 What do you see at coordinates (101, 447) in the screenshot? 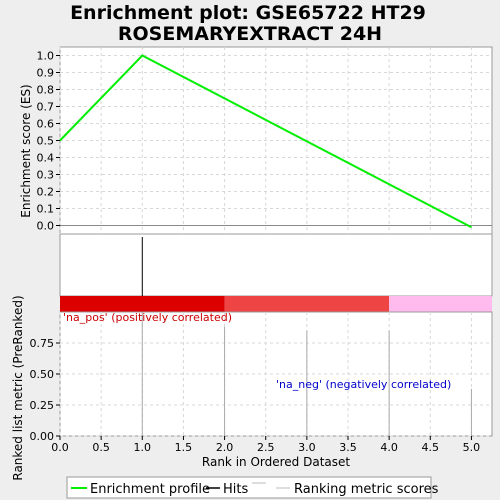
I see `x-tick-label: 0.5` at bounding box center [101, 447].